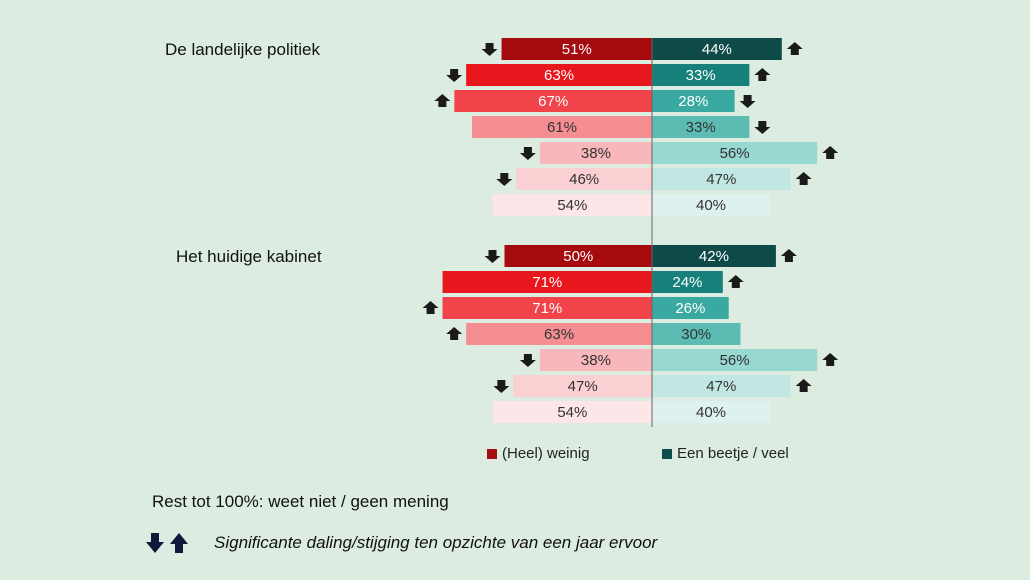  I want to click on bar-weinig-g0-r5, so click(584, 179).